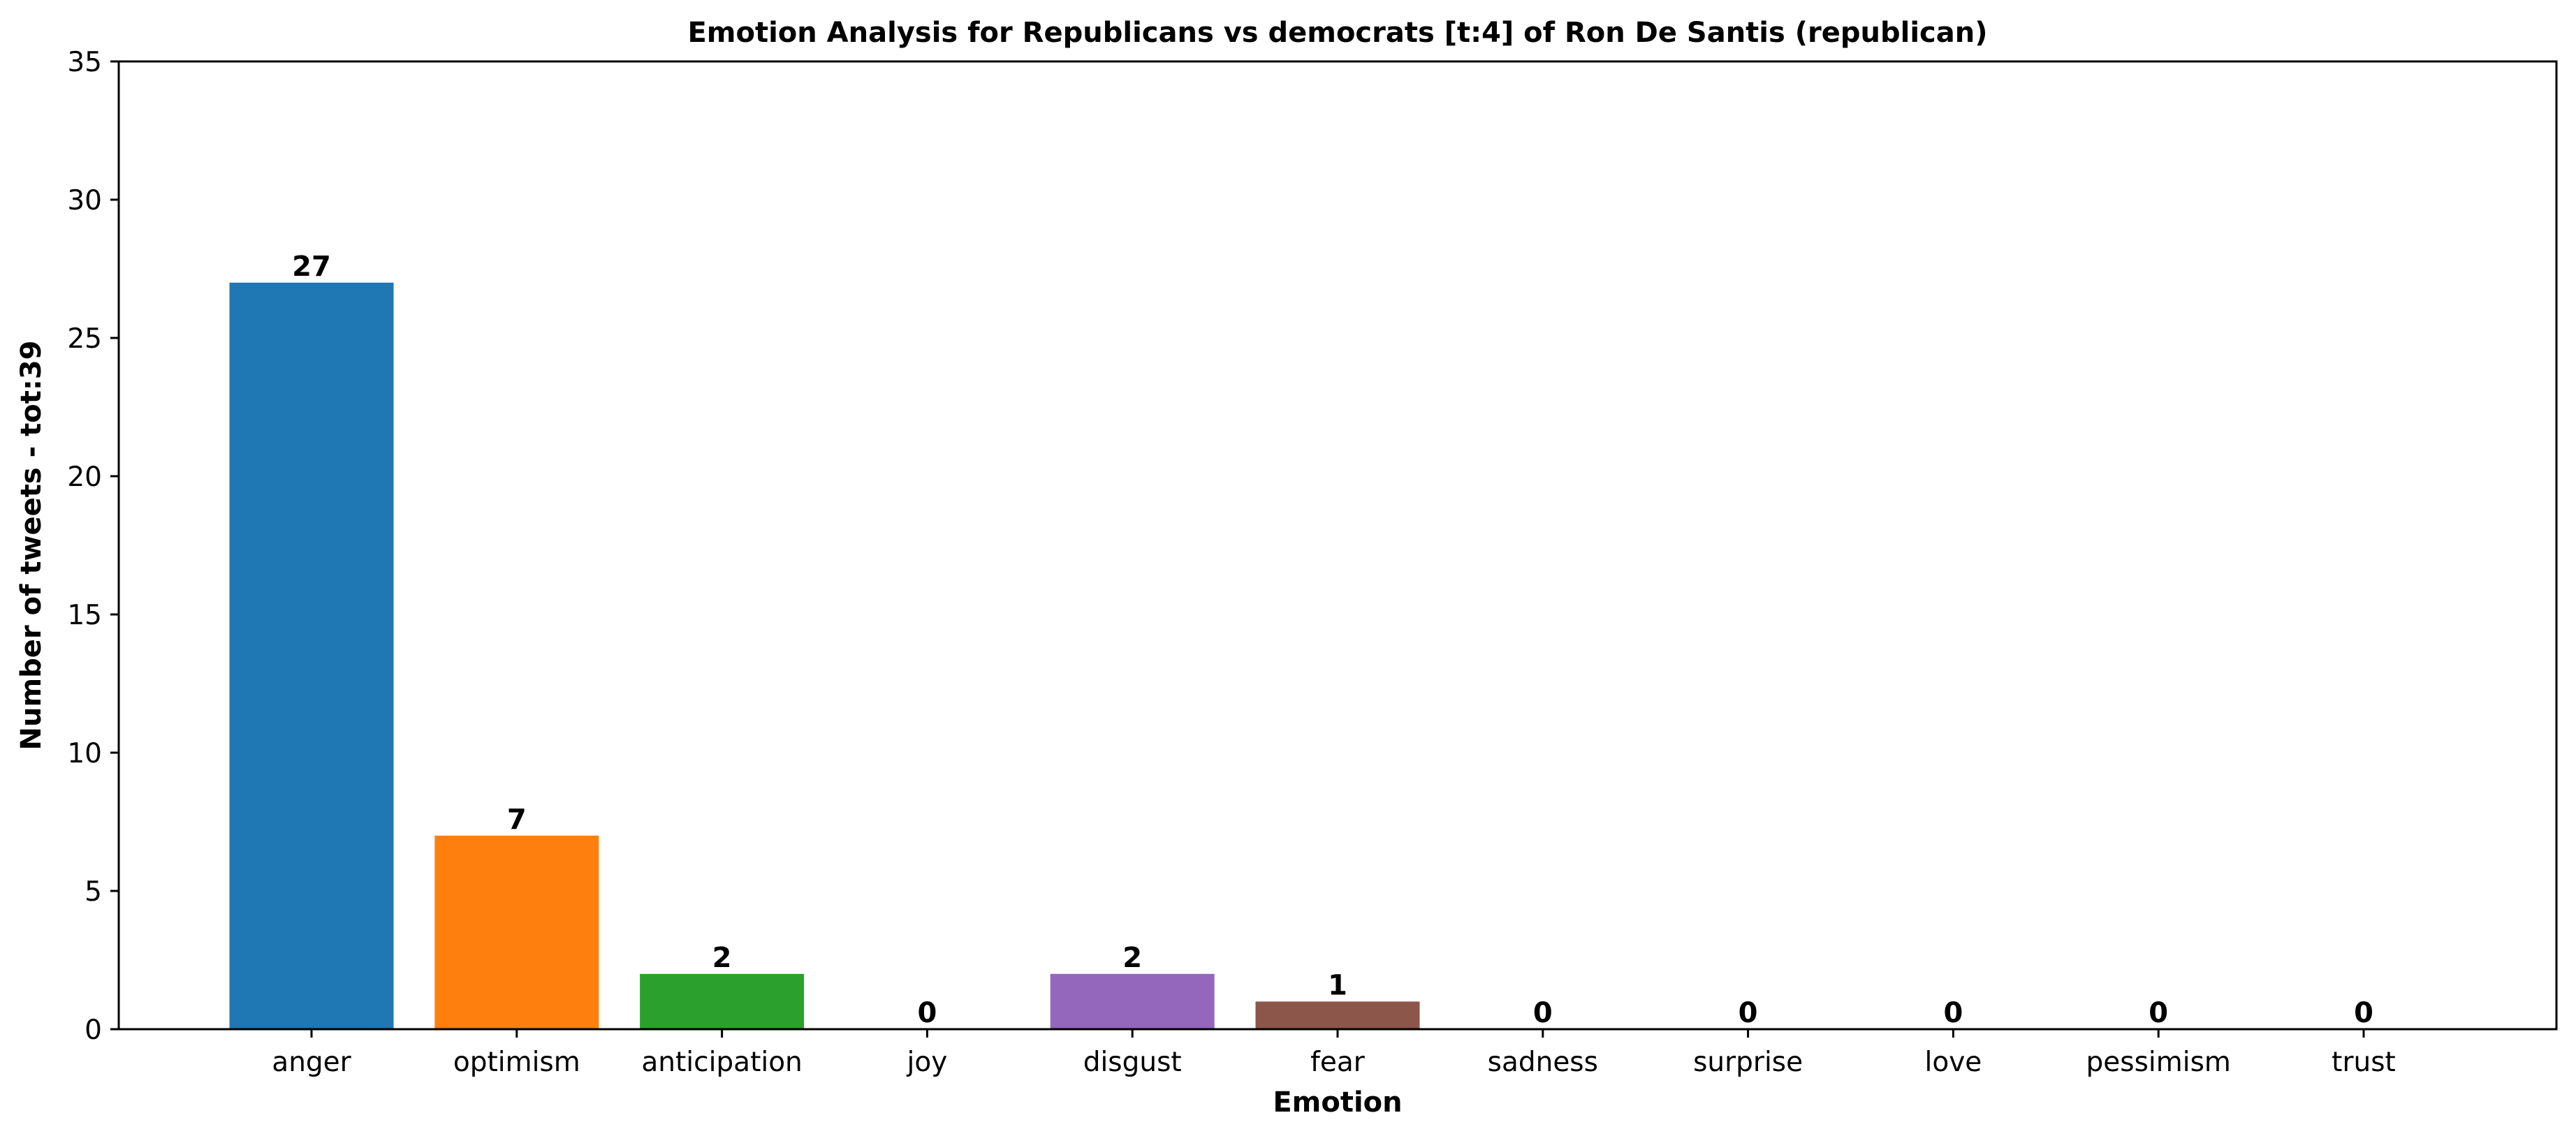  I want to click on x-tick-label: sadness, so click(1543, 1063).